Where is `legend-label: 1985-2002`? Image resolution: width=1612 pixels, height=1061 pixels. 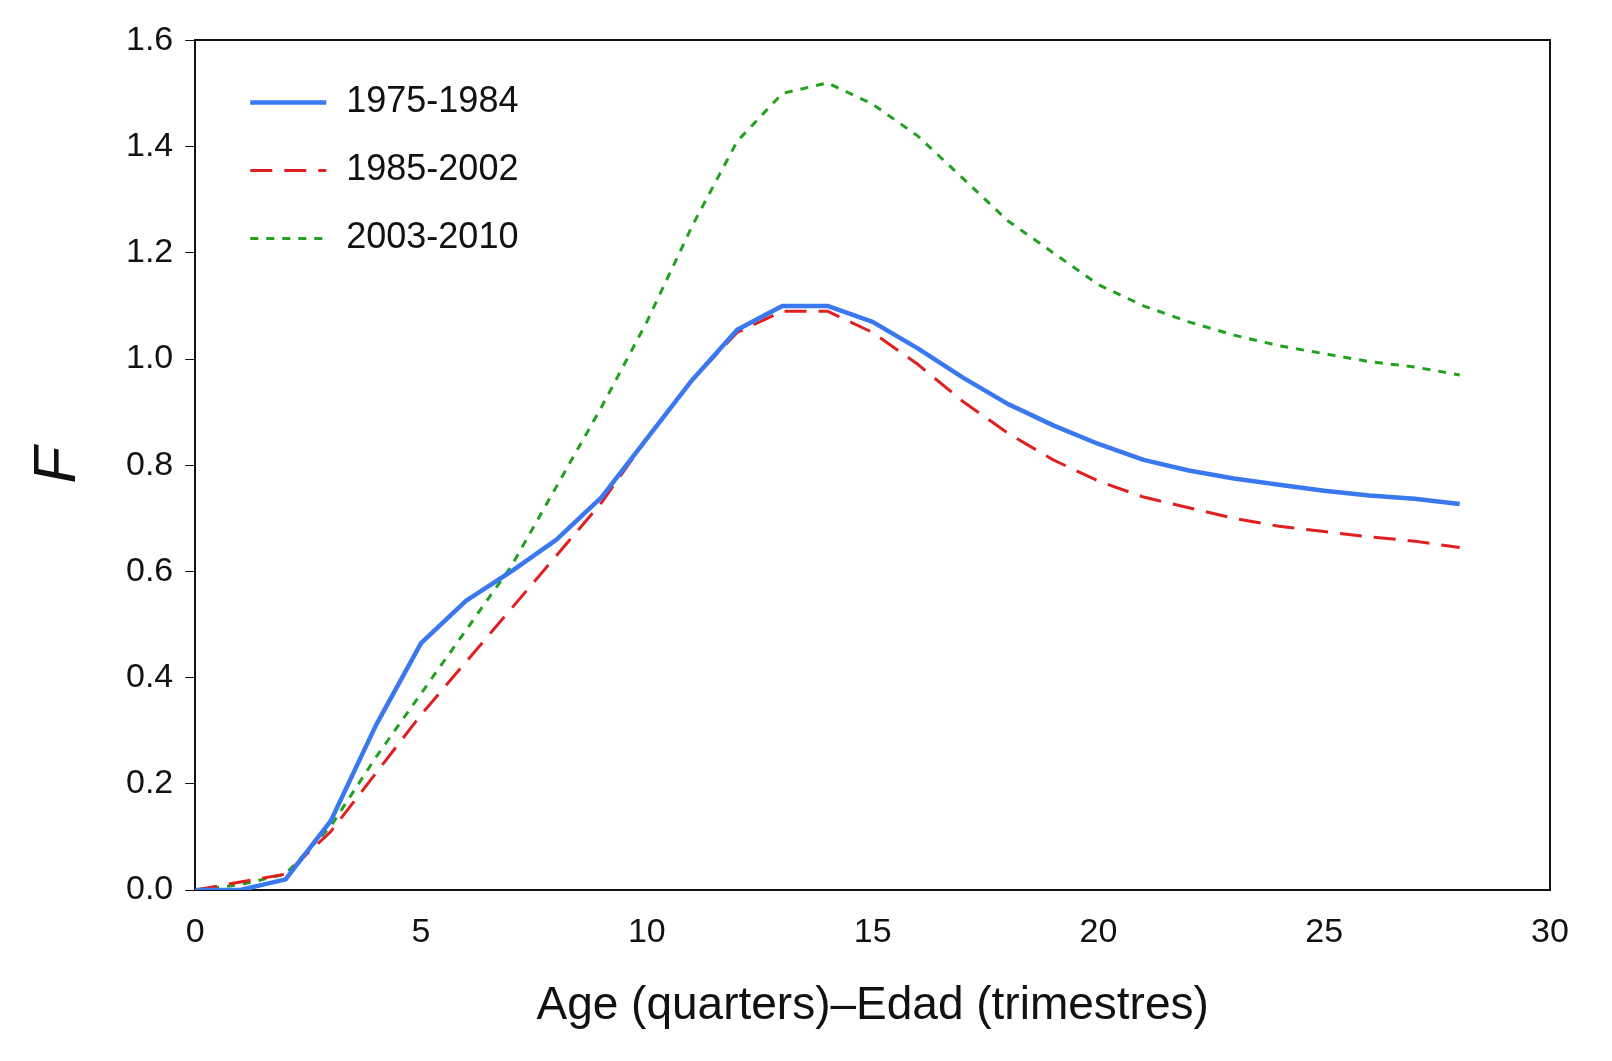
legend-label: 1985-2002 is located at coordinates (432, 168).